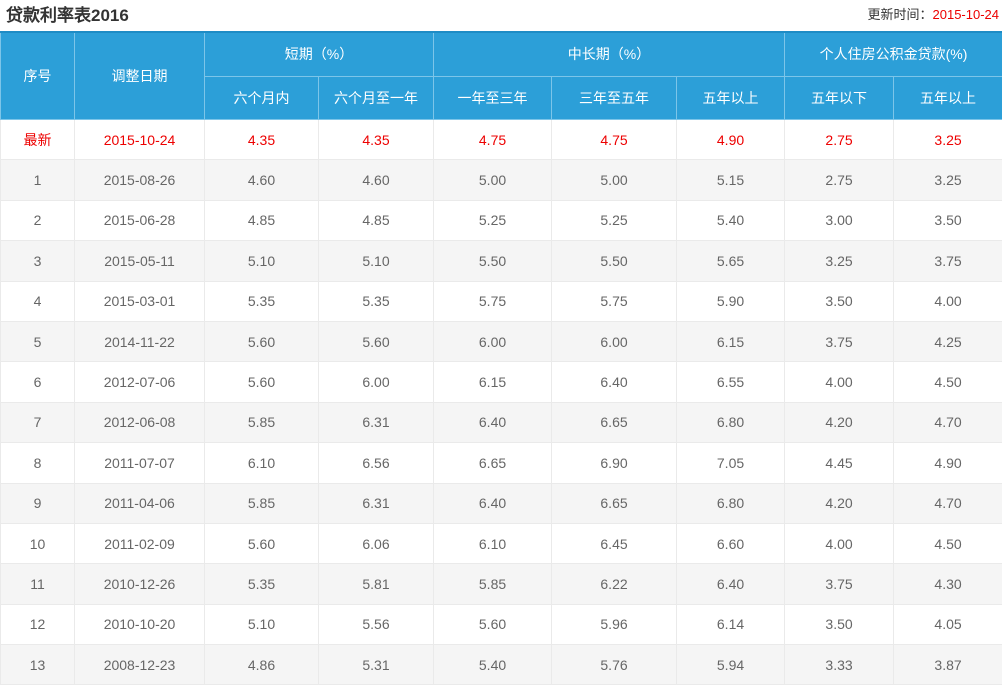 The height and width of the screenshot is (685, 1002). I want to click on update-time-label: 更新时间：, so click(899, 14).